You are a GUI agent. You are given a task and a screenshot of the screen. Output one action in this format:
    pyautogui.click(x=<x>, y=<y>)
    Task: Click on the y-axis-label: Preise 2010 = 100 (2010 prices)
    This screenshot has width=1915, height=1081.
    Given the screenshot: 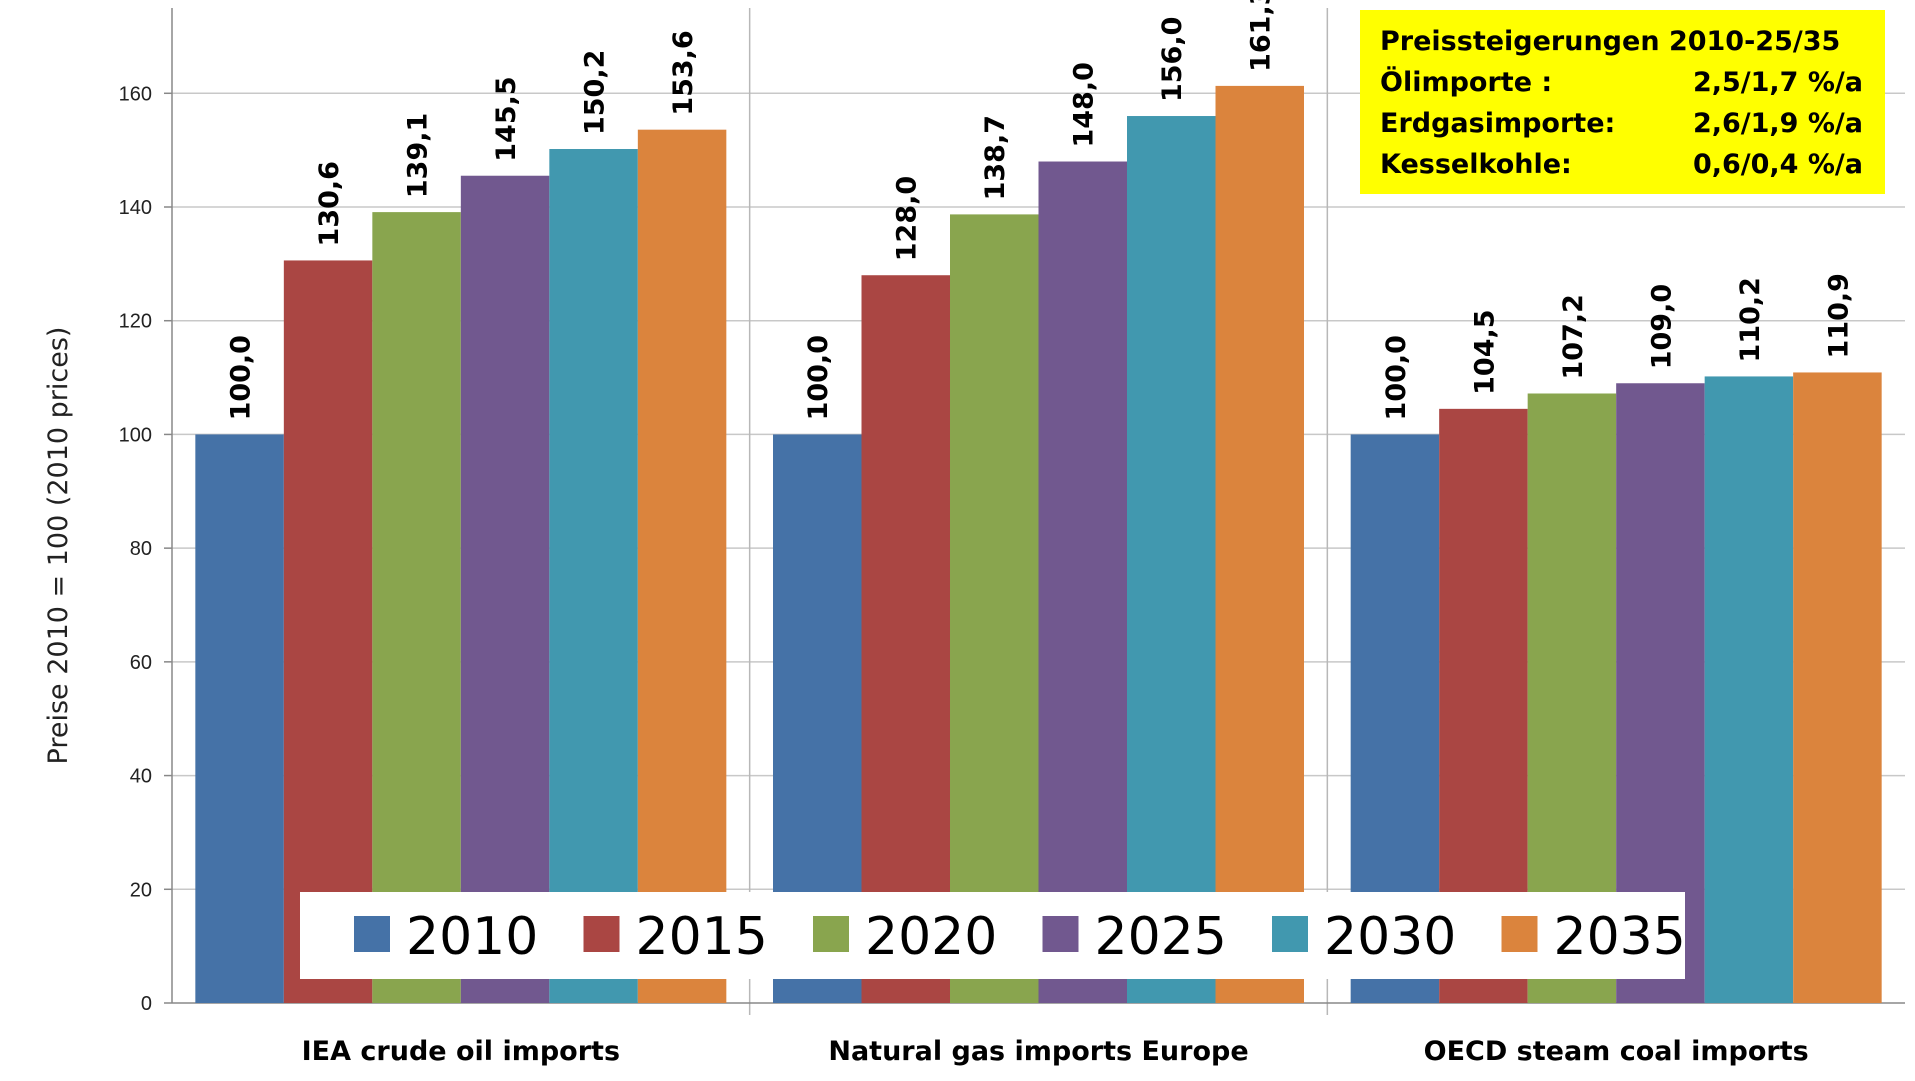 What is the action you would take?
    pyautogui.click(x=58, y=546)
    